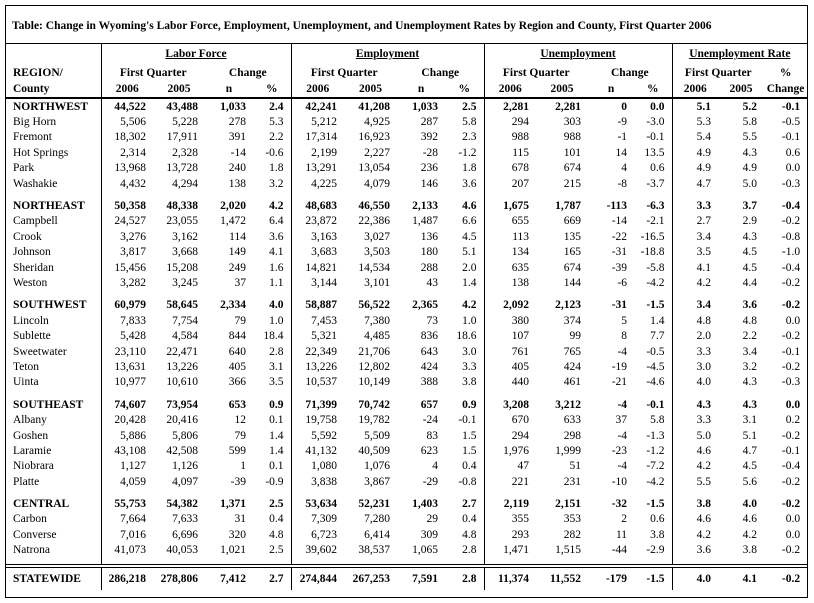 This screenshot has height=603, width=814. I want to click on cell-value: 23,055, so click(182, 221).